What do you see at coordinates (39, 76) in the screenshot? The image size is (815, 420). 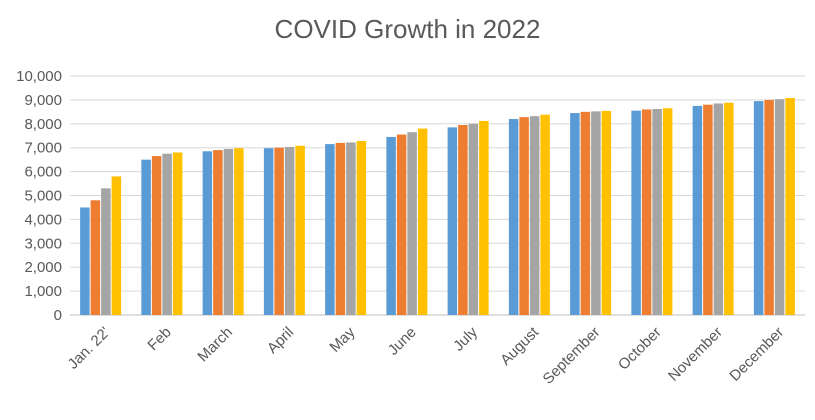 I see `y-tick-label: 10,000` at bounding box center [39, 76].